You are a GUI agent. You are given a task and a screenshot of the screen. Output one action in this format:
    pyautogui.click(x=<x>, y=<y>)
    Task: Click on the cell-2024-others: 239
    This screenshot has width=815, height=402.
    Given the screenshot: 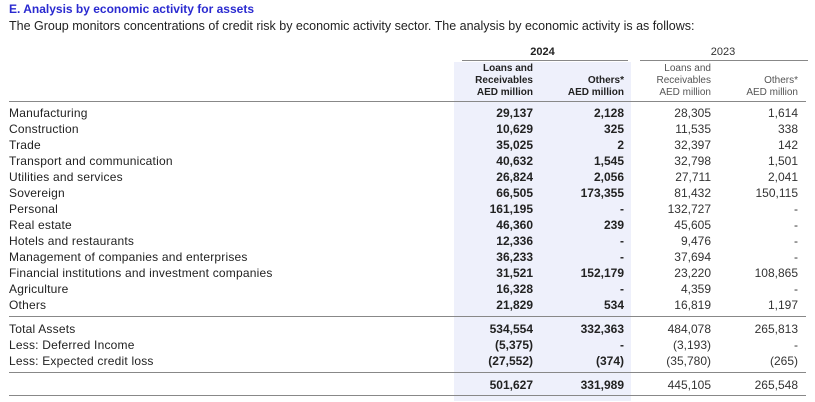 What is the action you would take?
    pyautogui.click(x=613, y=225)
    